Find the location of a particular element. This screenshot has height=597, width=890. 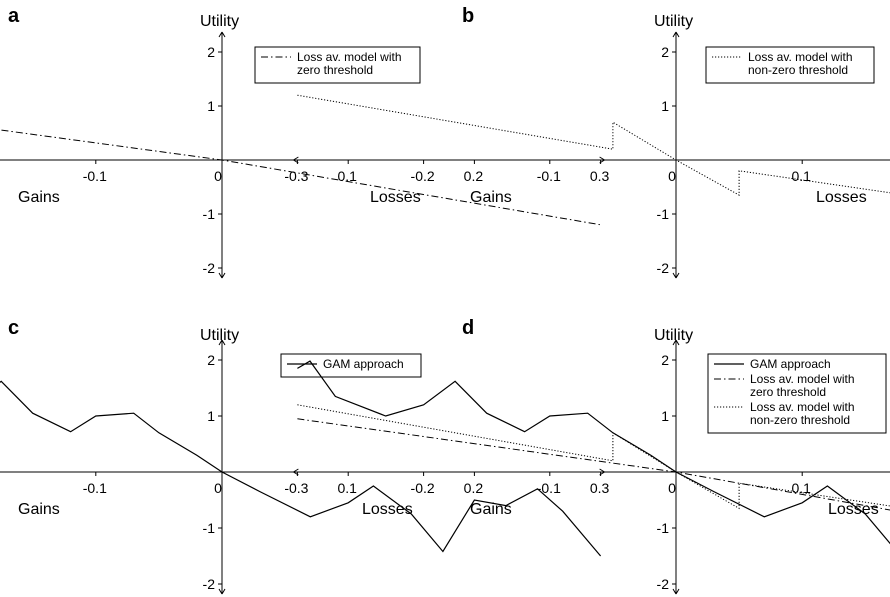

panel-letter: a is located at coordinates (14, 16).